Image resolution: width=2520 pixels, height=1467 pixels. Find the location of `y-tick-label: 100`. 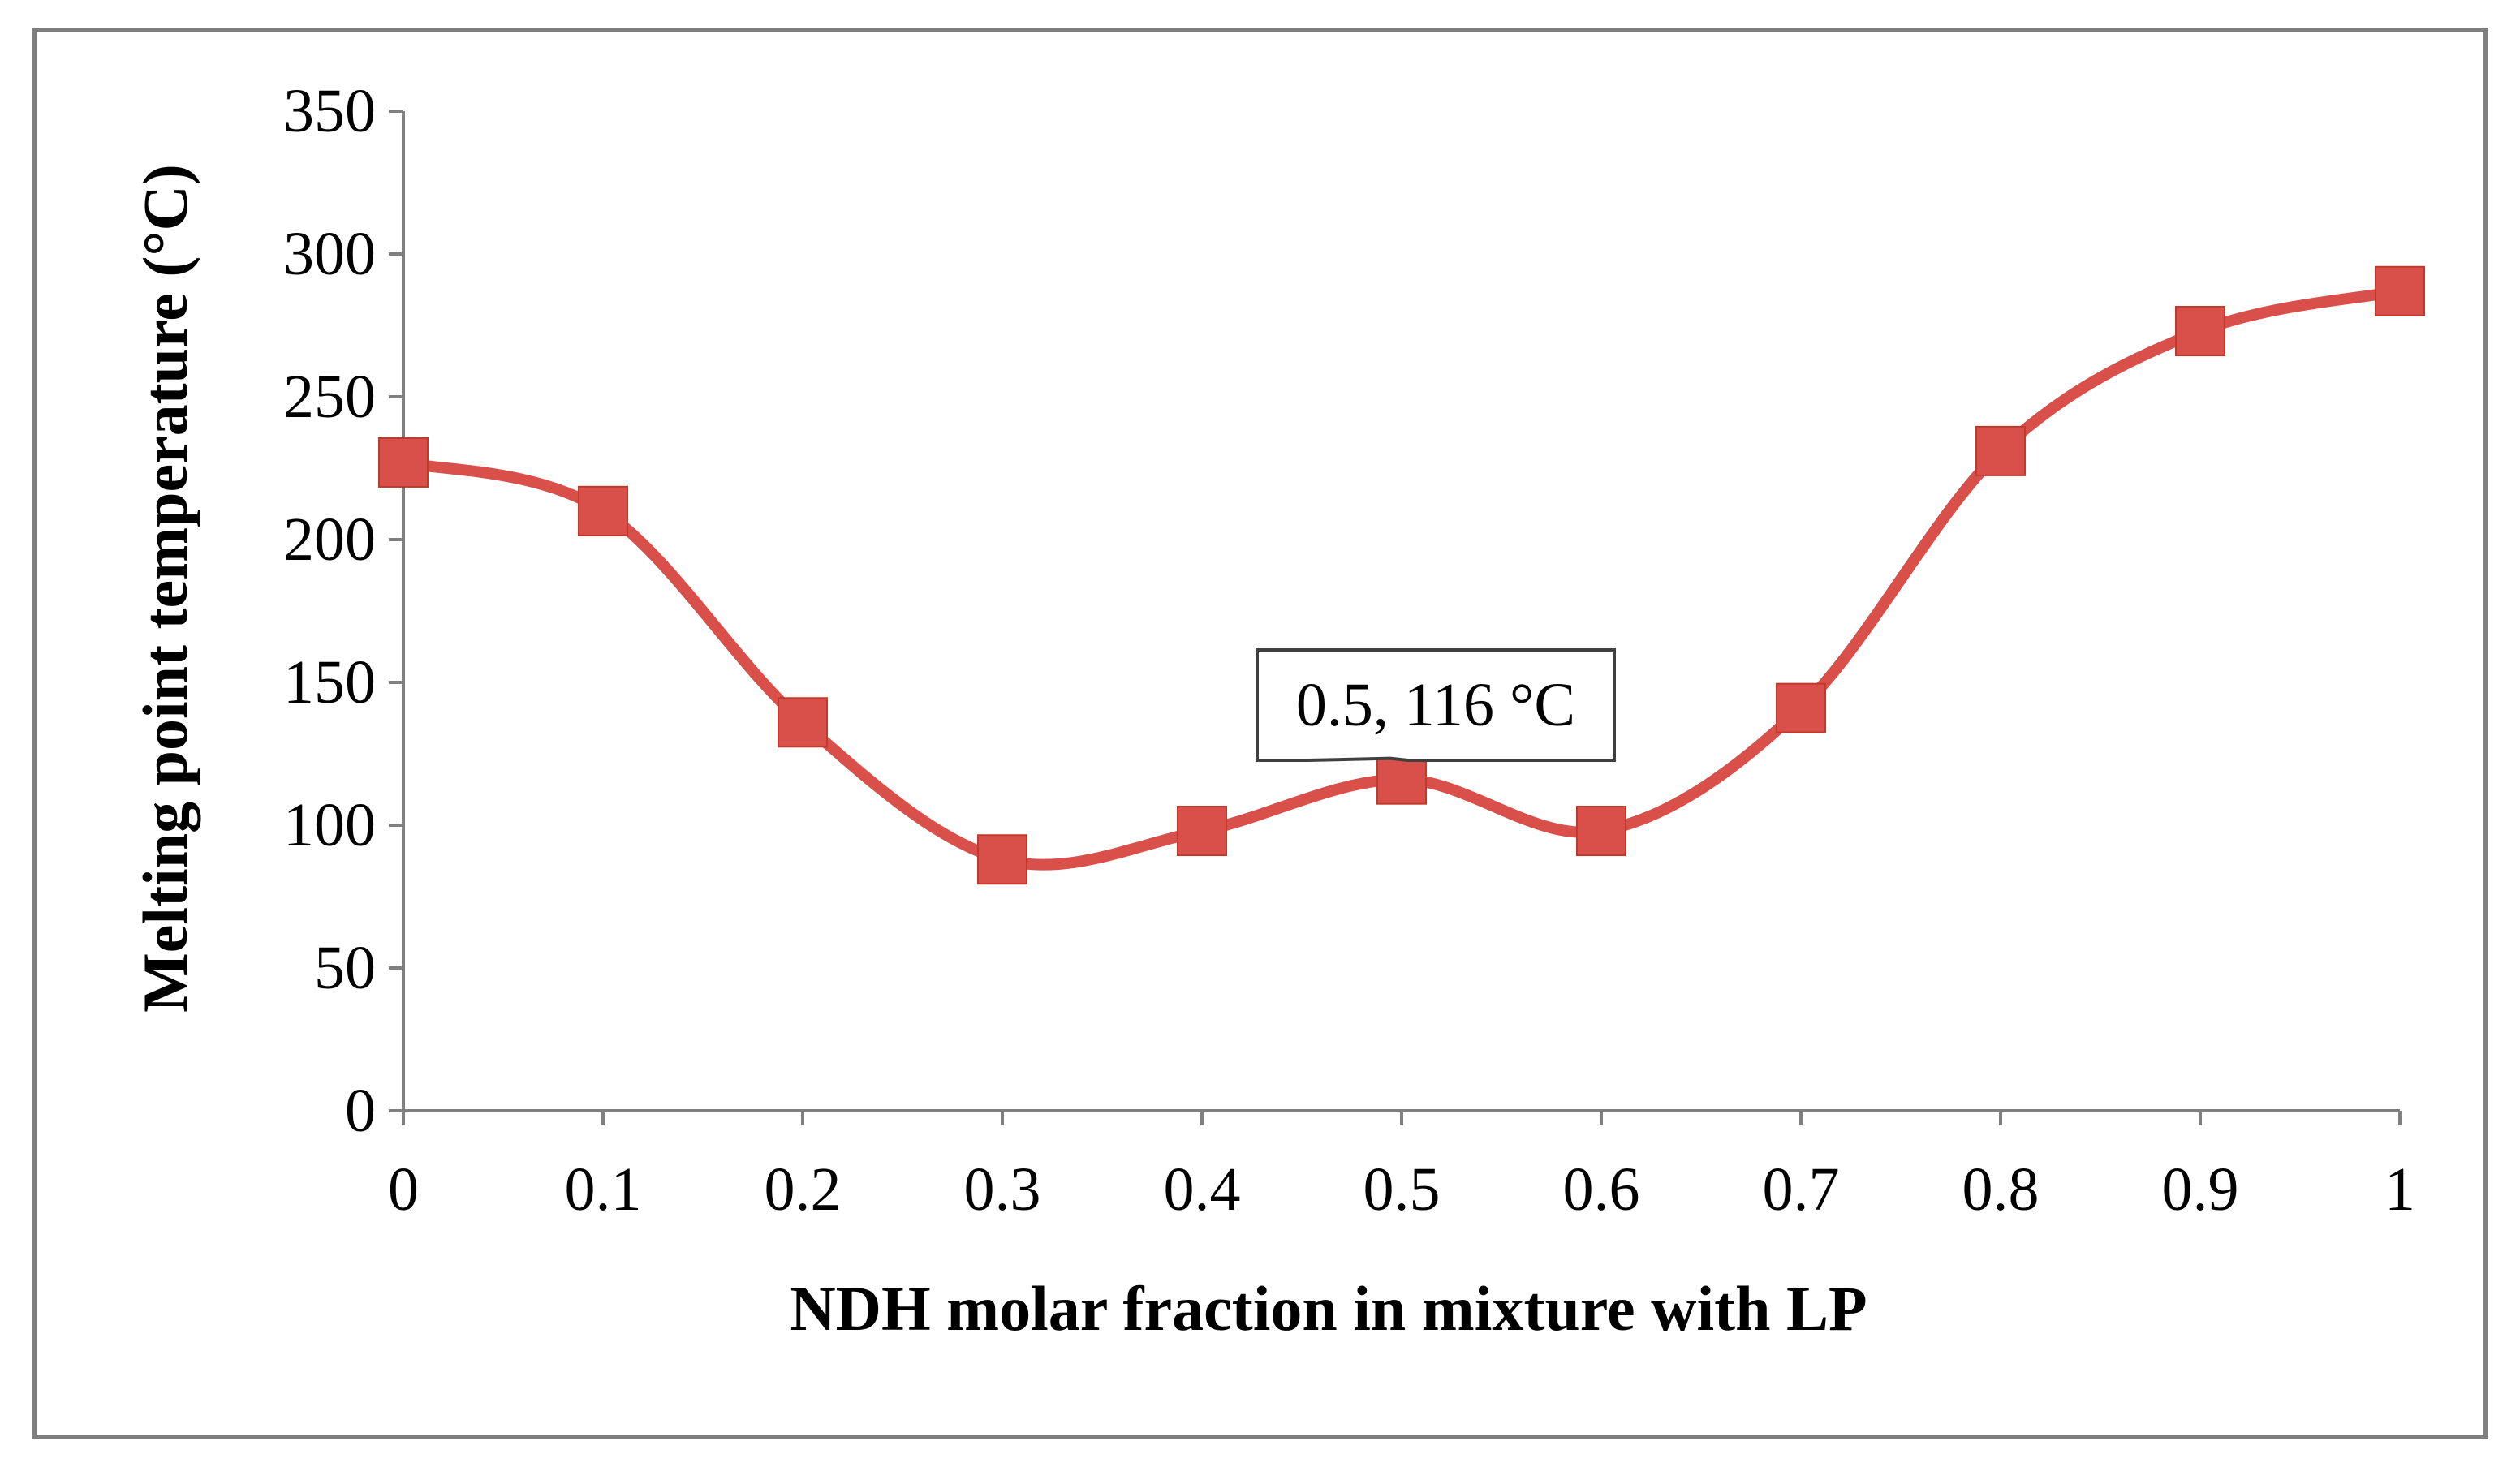

y-tick-label: 100 is located at coordinates (330, 825).